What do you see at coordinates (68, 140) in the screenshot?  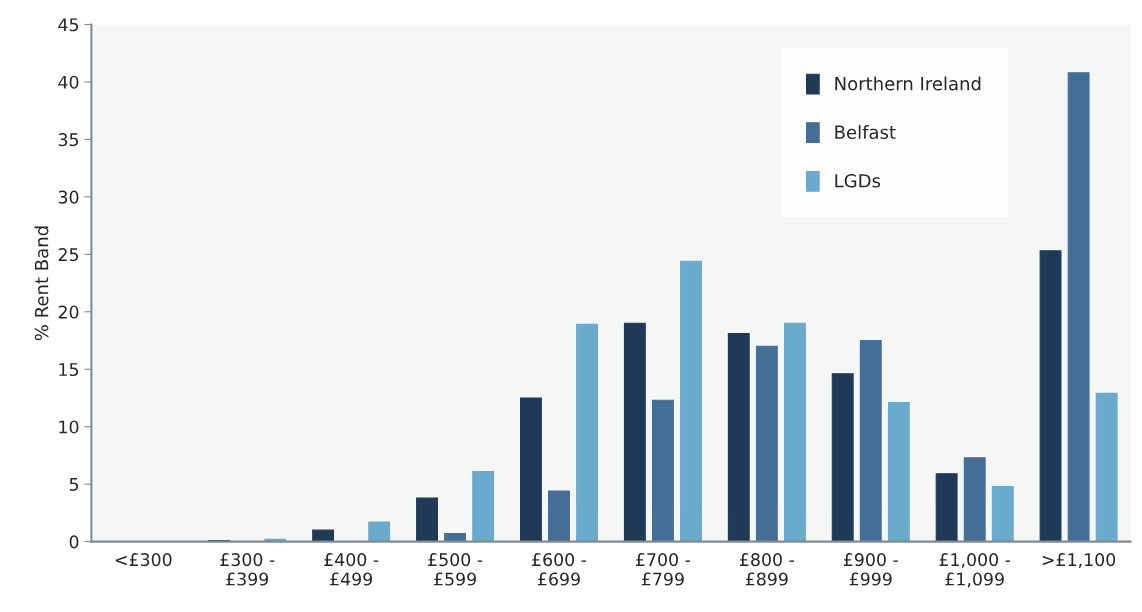 I see `y-tick-label: 35` at bounding box center [68, 140].